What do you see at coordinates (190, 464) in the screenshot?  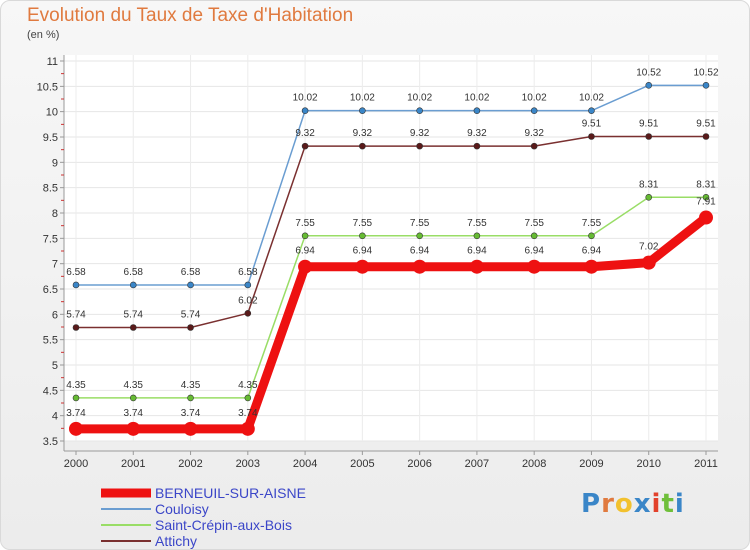 I see `x-tick-label: 2002` at bounding box center [190, 464].